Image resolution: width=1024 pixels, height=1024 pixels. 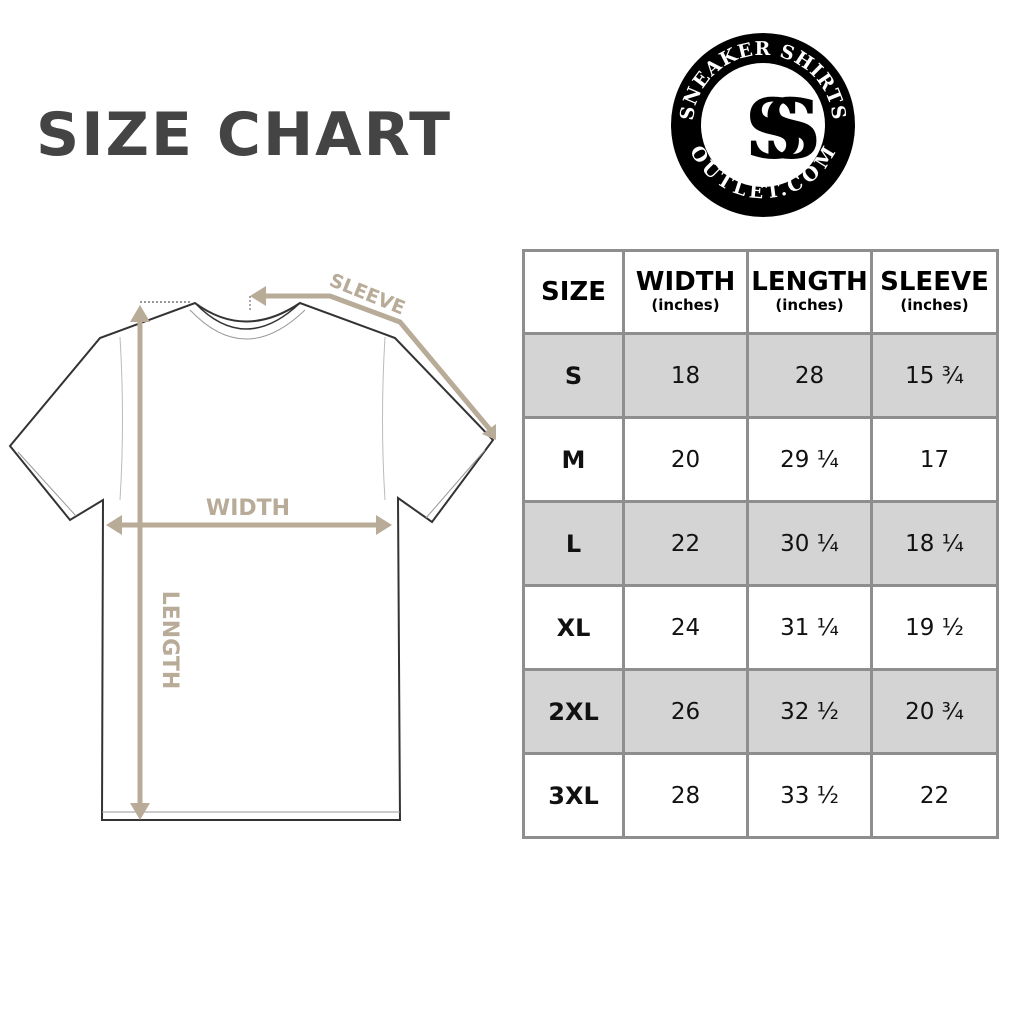 I want to click on cell-width: 22, so click(x=685, y=543).